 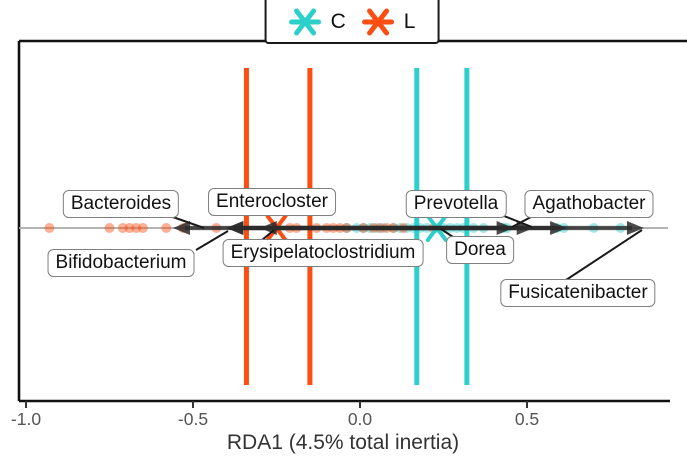 I want to click on legend: C L, so click(x=352, y=22).